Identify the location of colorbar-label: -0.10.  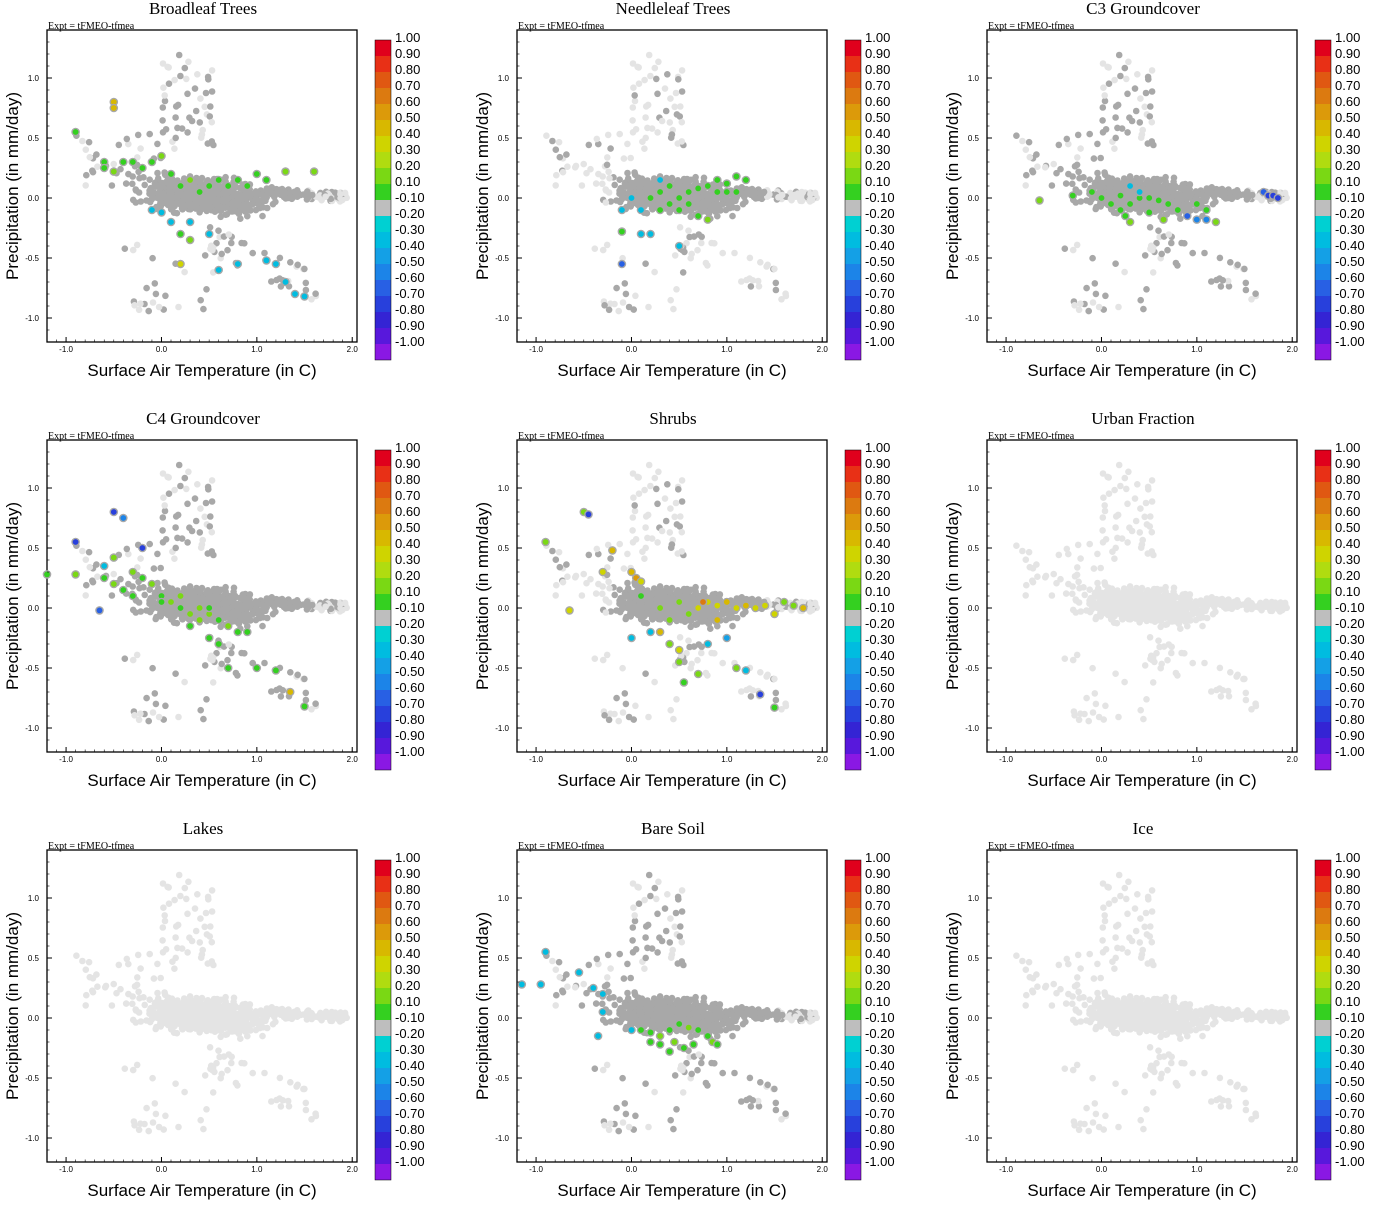
(410, 607).